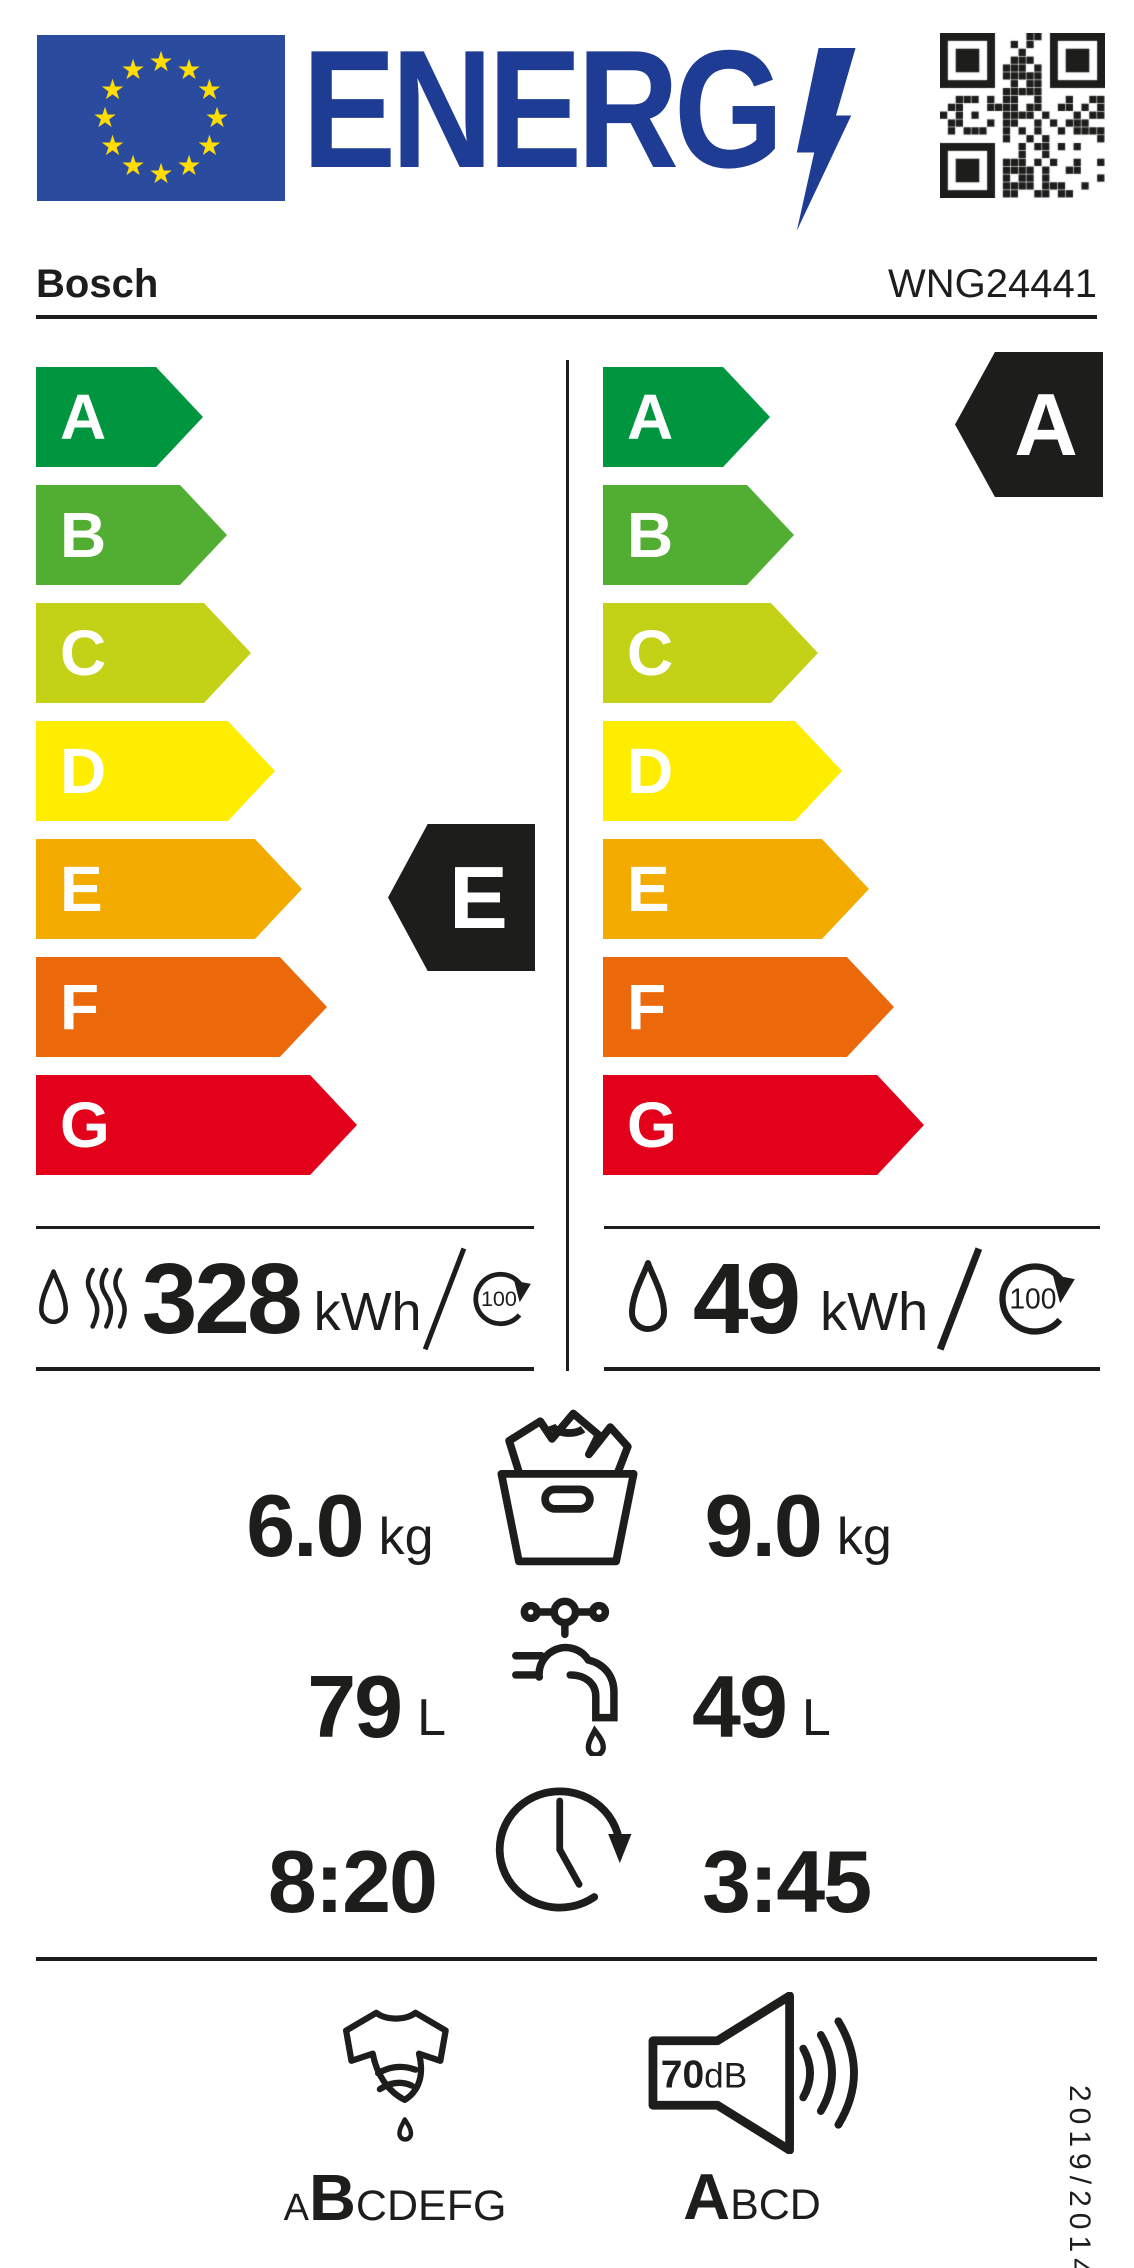  I want to click on clock-icon, so click(563, 1849).